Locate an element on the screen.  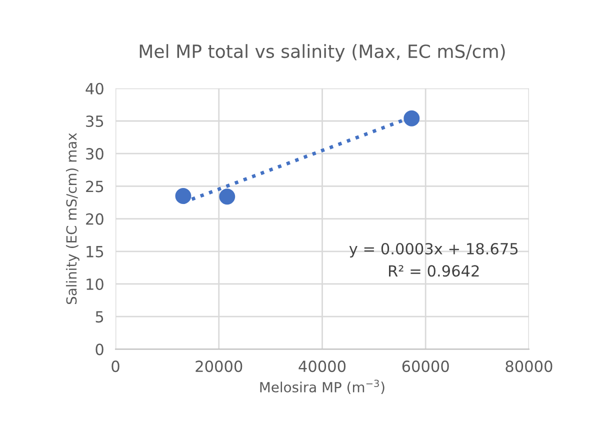
y-axis-title: Salinity (EC mS/cm) max is located at coordinates (73, 218).